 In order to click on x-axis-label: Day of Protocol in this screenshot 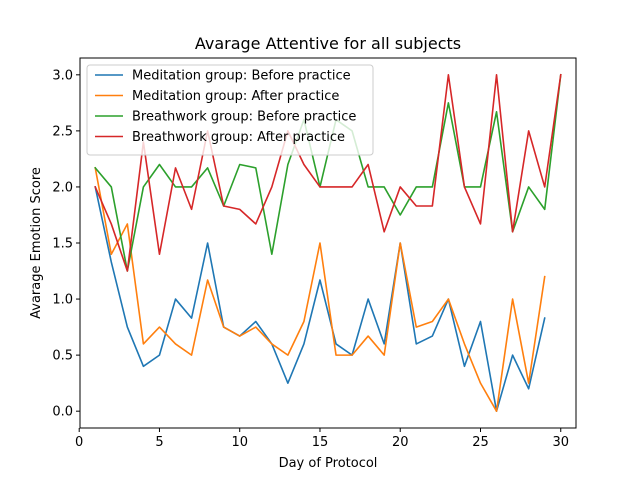, I will do `click(328, 463)`.